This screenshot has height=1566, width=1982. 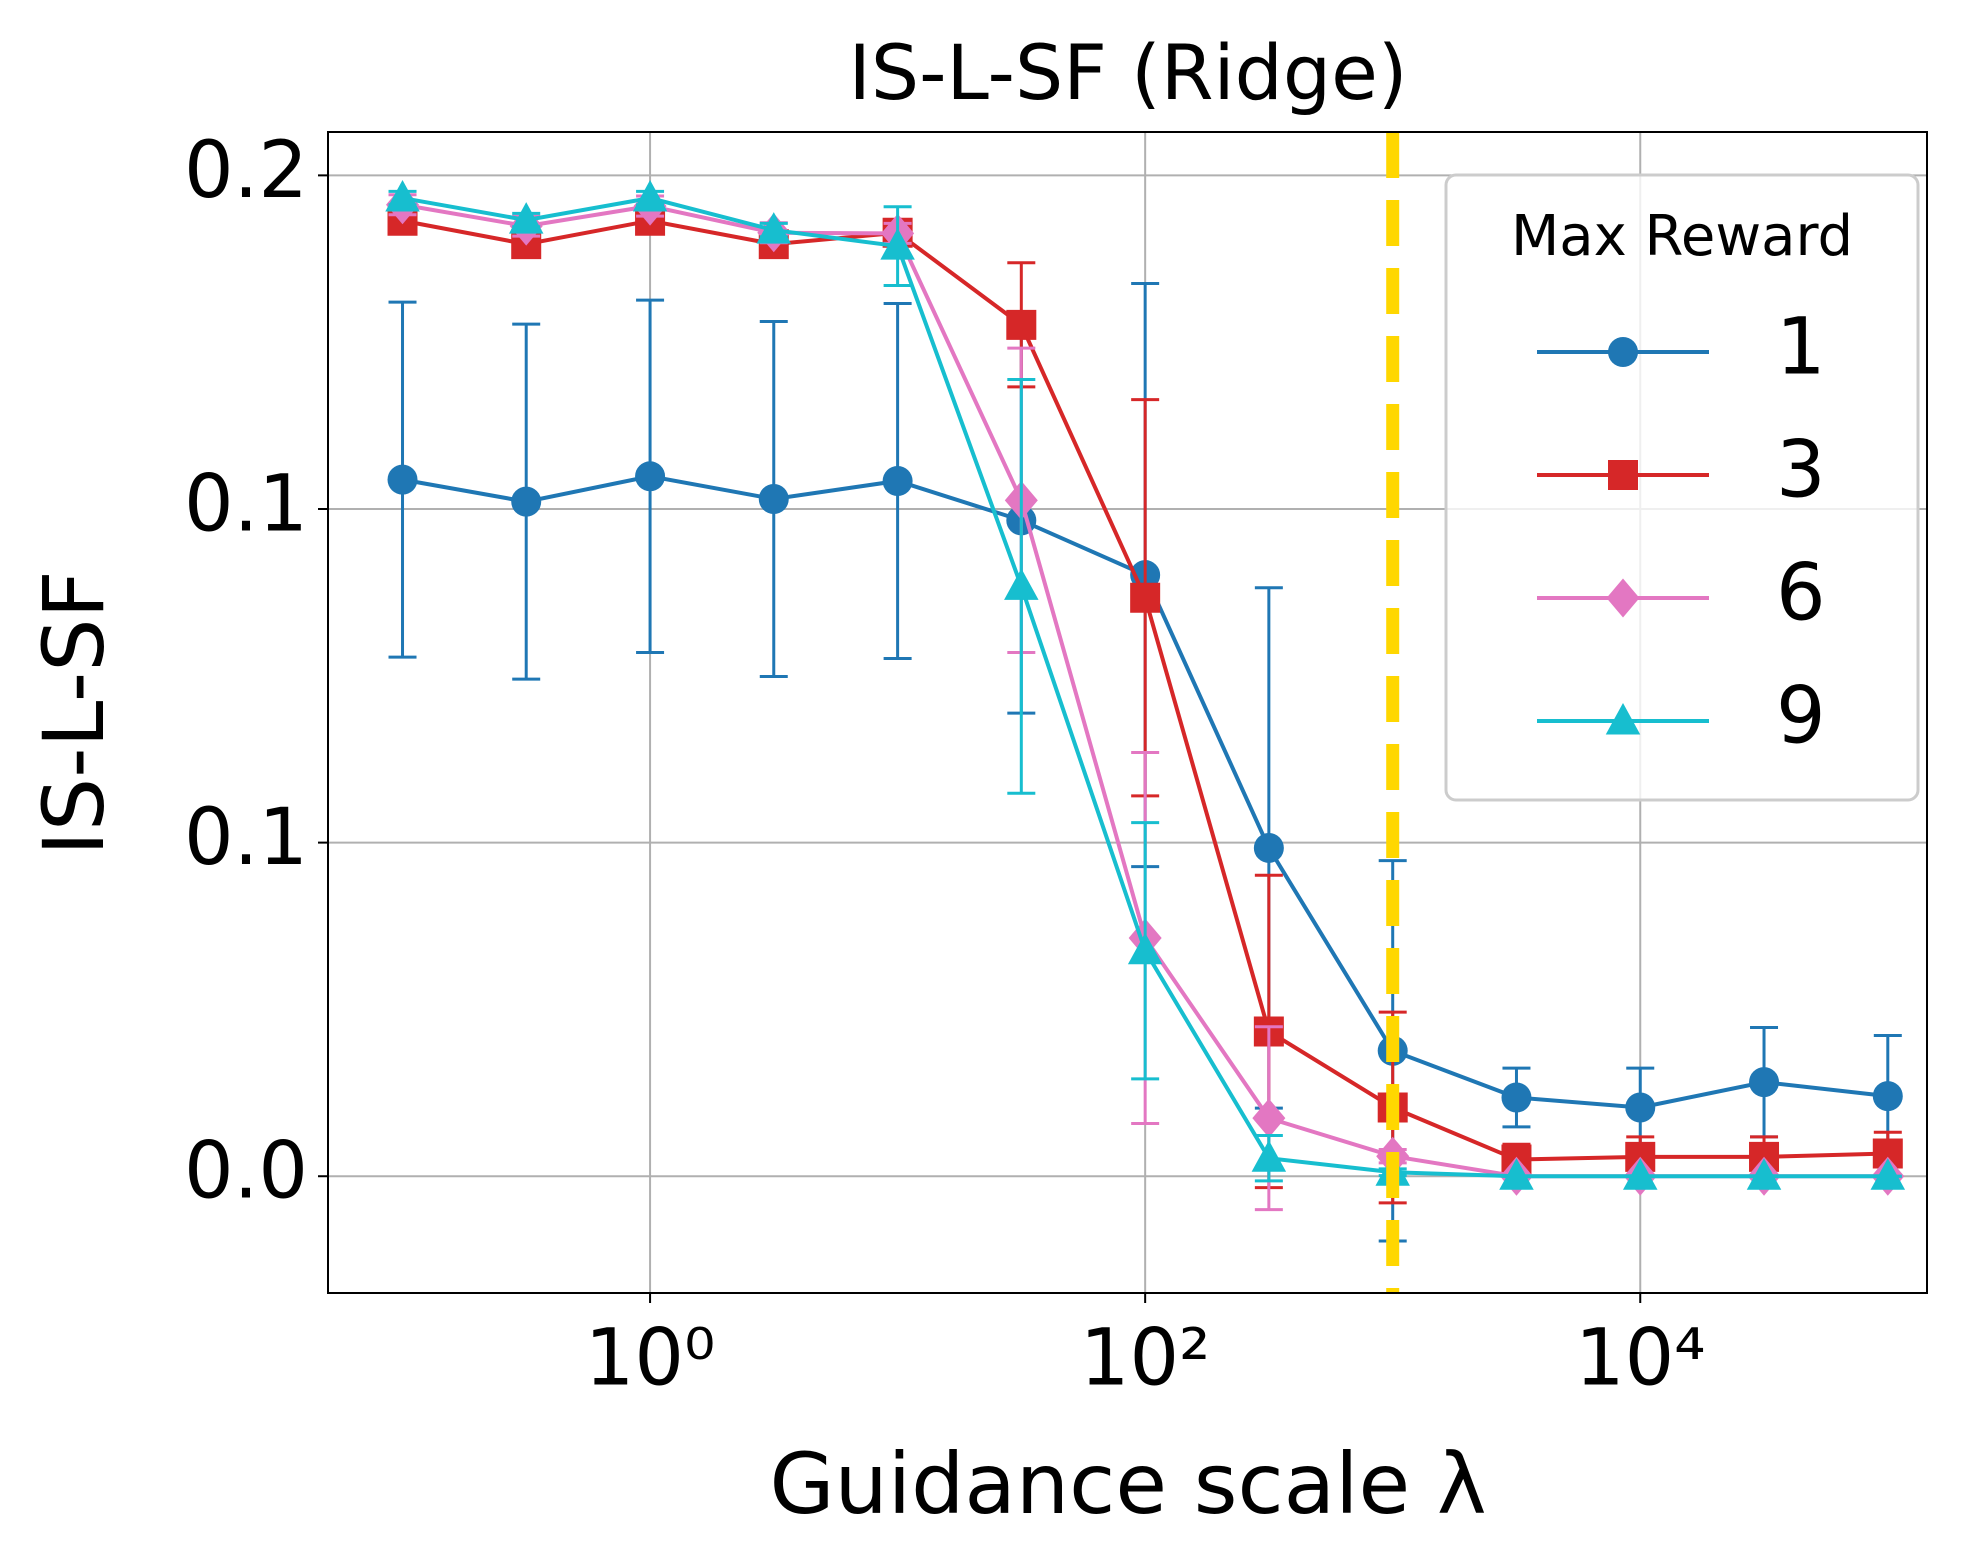 I want to click on legend-label: 9, so click(x=1801, y=716).